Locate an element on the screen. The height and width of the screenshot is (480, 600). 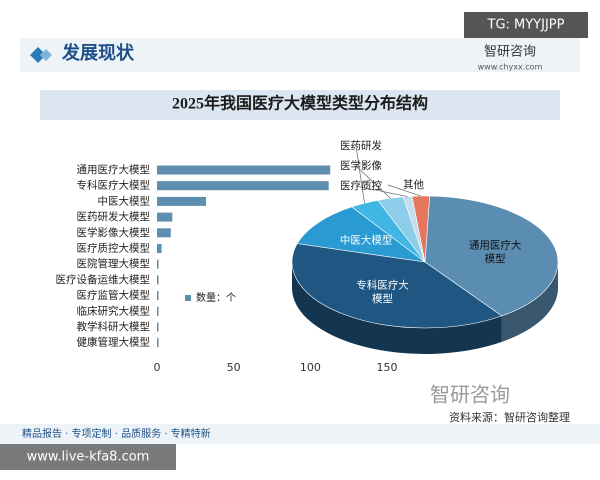
slice-label: 医学影像 is located at coordinates (361, 165).